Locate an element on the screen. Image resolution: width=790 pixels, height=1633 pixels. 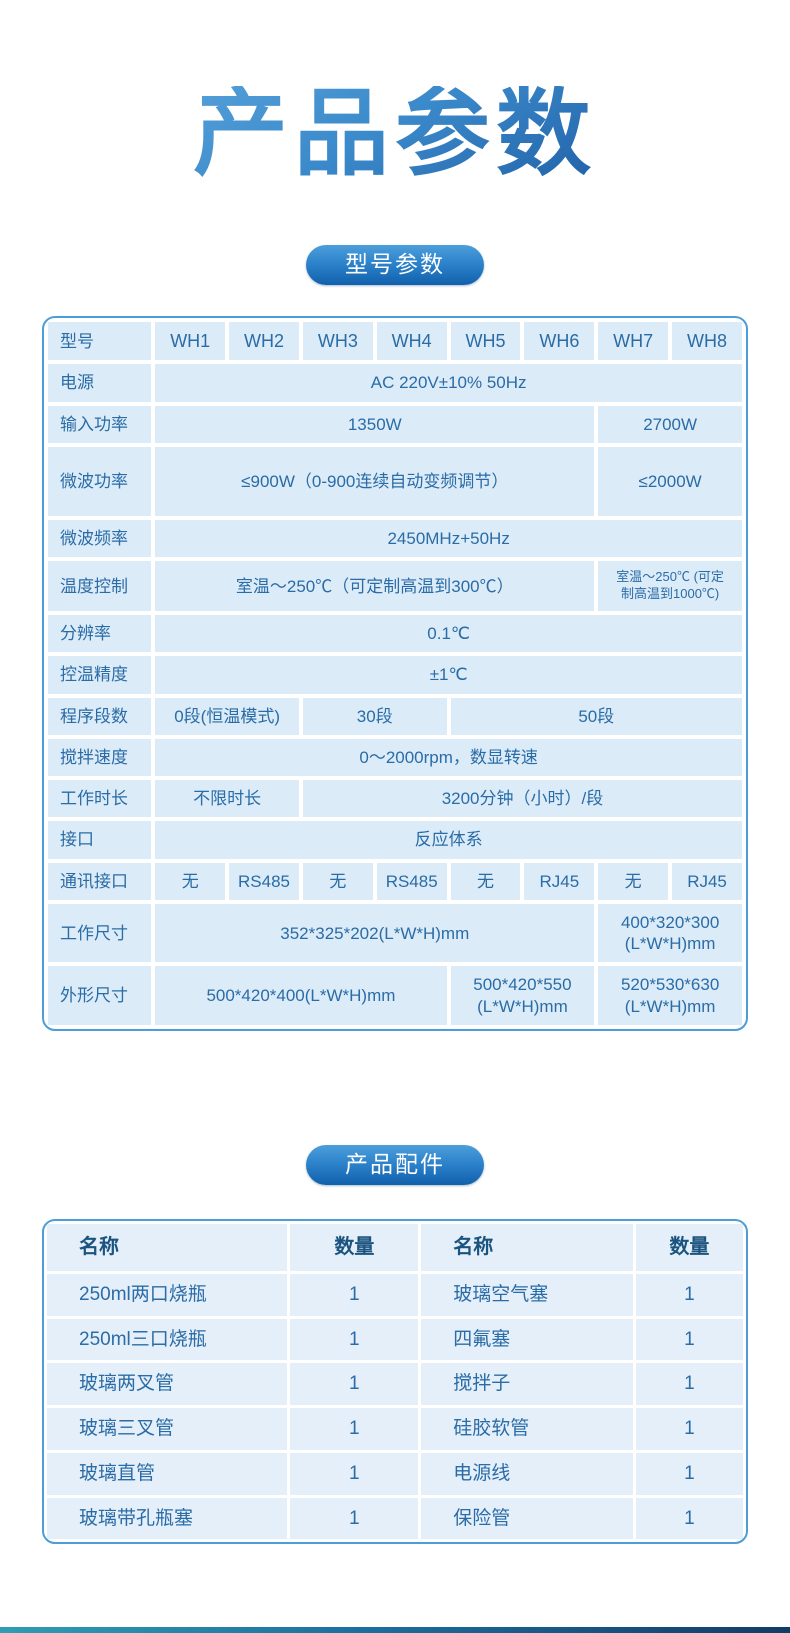
table-row: 250ml两口烧瓶 1 玻璃空气塞 1 is located at coordinates (395, 1294).